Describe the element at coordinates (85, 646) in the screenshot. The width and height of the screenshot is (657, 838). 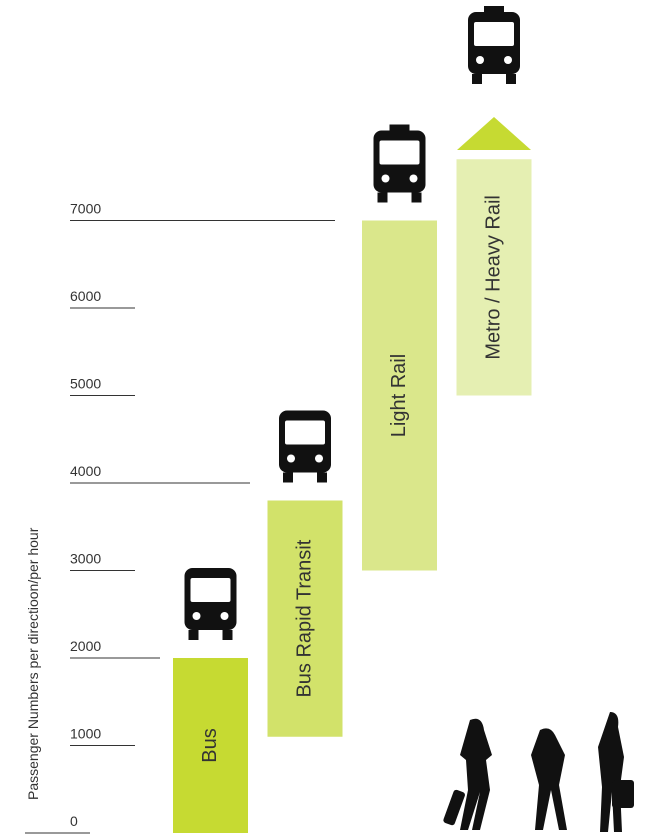
I see `y-tick-label: 2000` at that location.